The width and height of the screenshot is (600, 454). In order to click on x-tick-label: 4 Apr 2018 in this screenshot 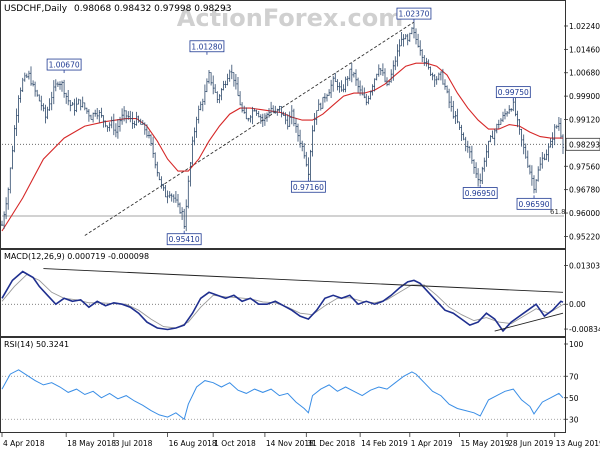, I will do `click(24, 443)`.